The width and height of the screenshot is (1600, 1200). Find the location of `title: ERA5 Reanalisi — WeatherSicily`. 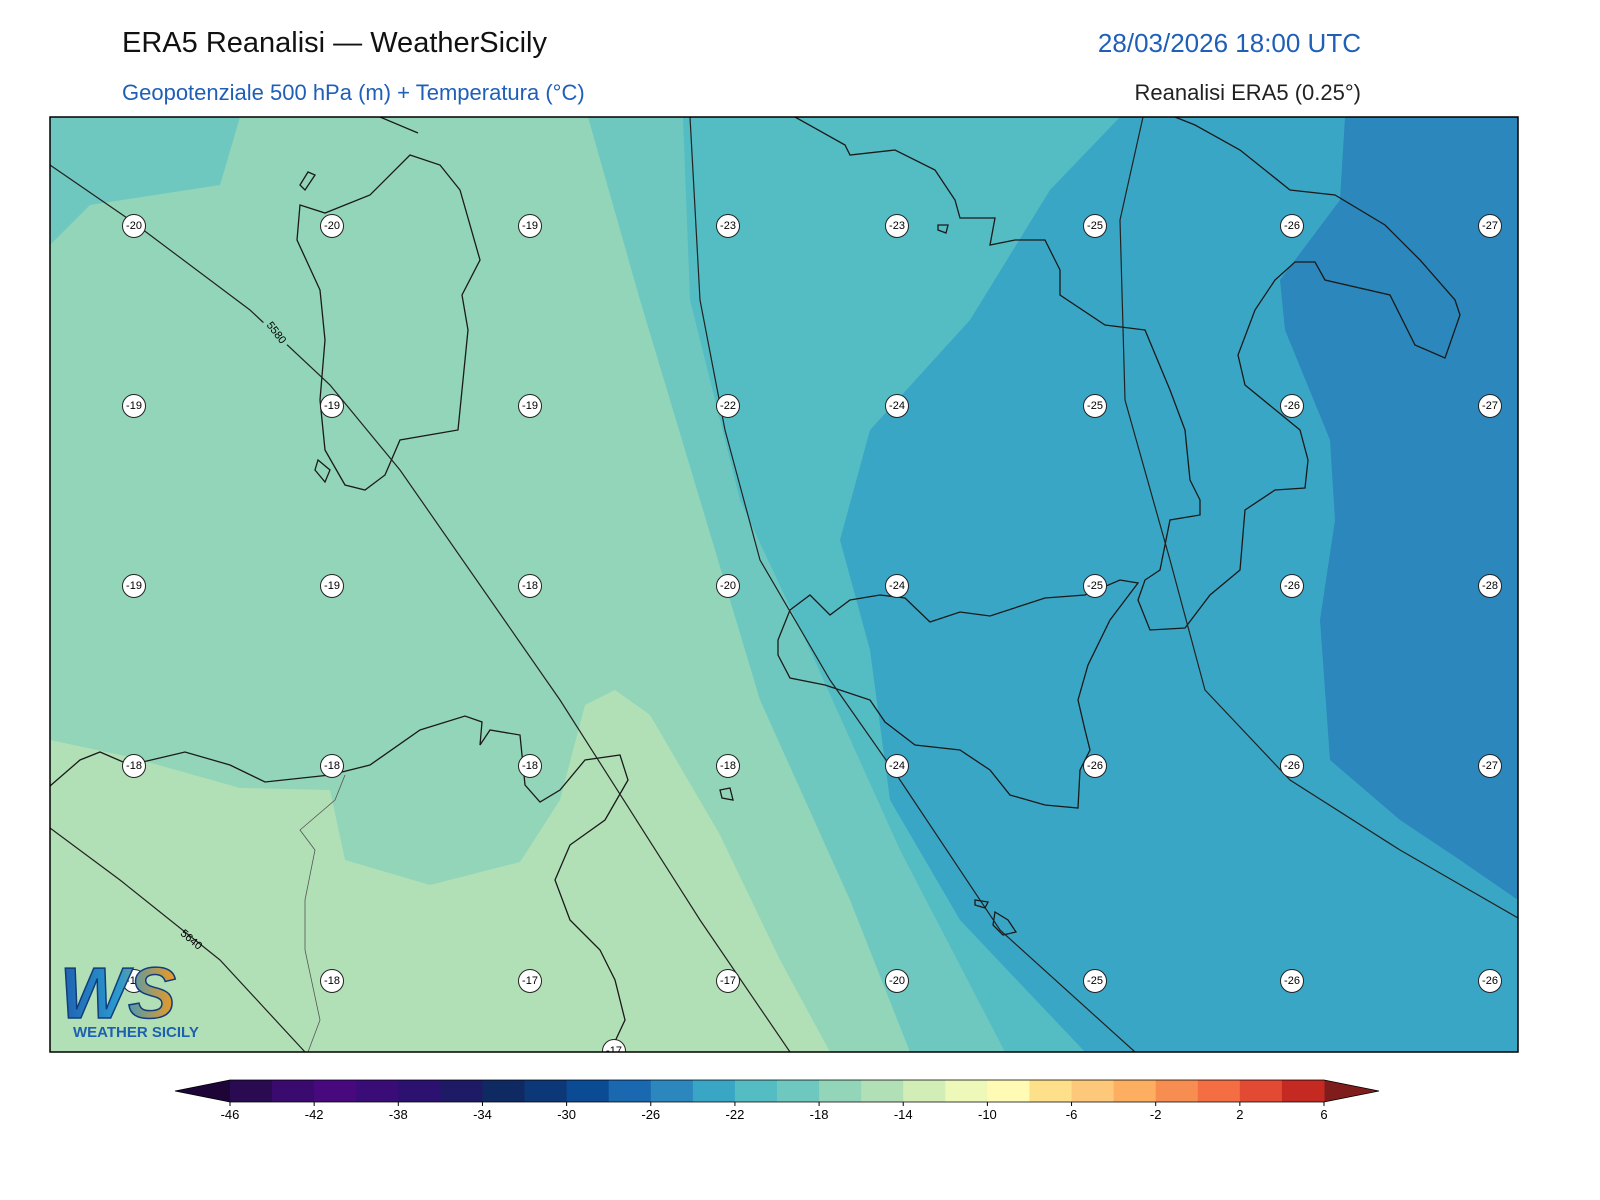

title: ERA5 Reanalisi — WeatherSicily is located at coordinates (334, 43).